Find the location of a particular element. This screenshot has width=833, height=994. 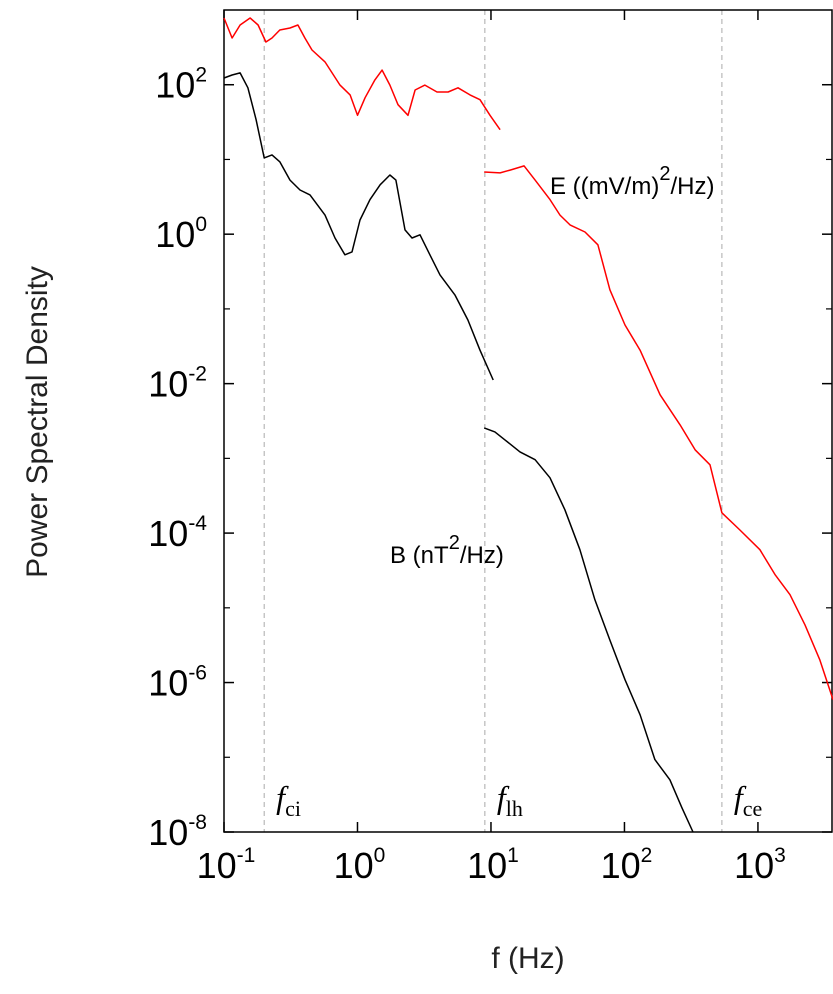

reference-label: fci is located at coordinates (288, 800).